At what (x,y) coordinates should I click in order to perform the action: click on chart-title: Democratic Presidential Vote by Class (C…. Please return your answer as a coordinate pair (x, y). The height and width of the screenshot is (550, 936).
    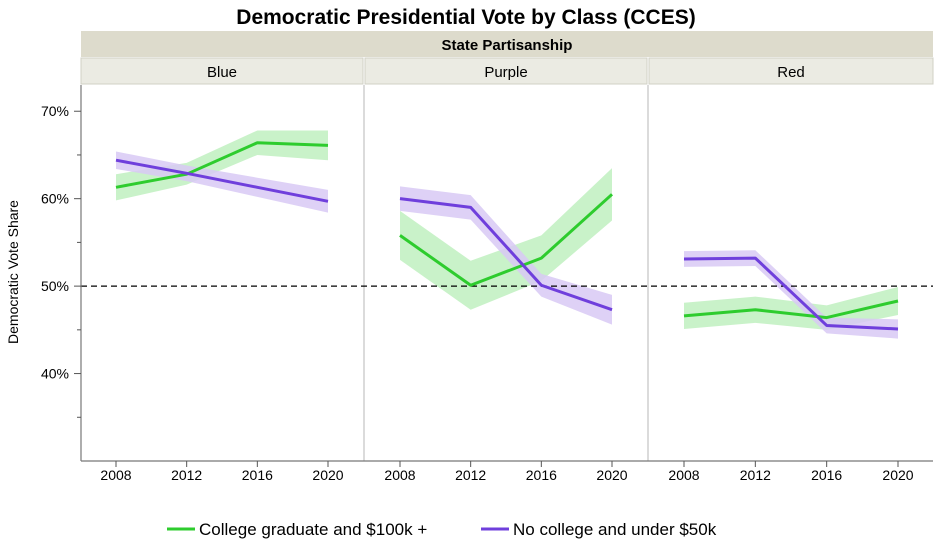
    Looking at the image, I should click on (465, 17).